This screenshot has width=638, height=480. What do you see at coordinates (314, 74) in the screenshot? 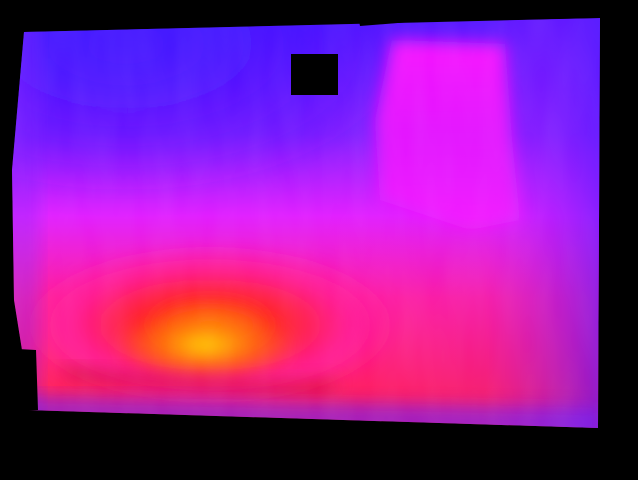
I see `depth-hole` at bounding box center [314, 74].